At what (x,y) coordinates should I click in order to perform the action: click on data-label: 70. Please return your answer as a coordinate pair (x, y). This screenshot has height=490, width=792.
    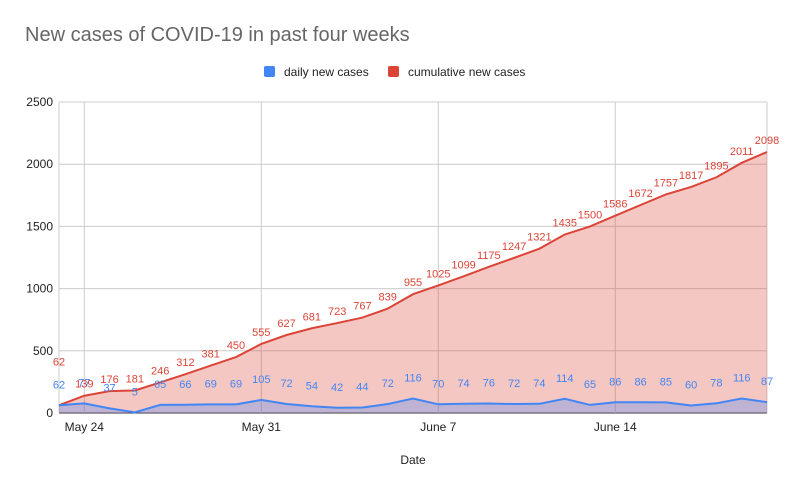
    Looking at the image, I should click on (438, 384).